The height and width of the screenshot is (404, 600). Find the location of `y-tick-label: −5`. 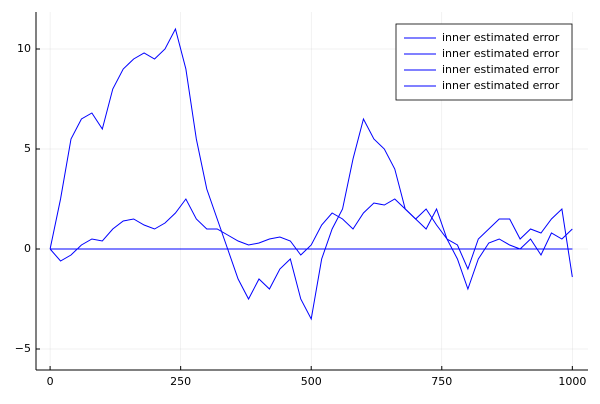

y-tick-label: −5 is located at coordinates (23, 348).